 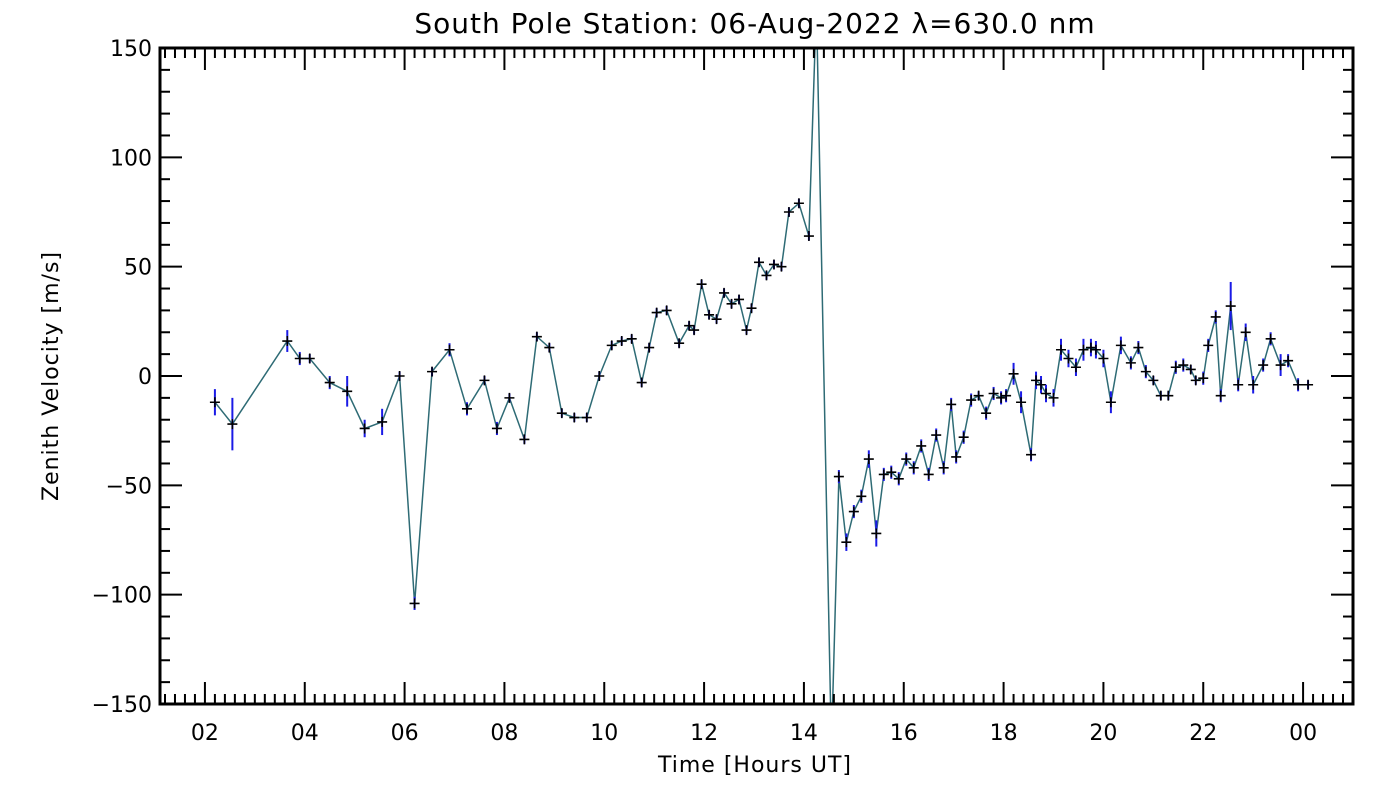 I want to click on x-axis-label: Time [Hours UT], so click(x=754, y=765).